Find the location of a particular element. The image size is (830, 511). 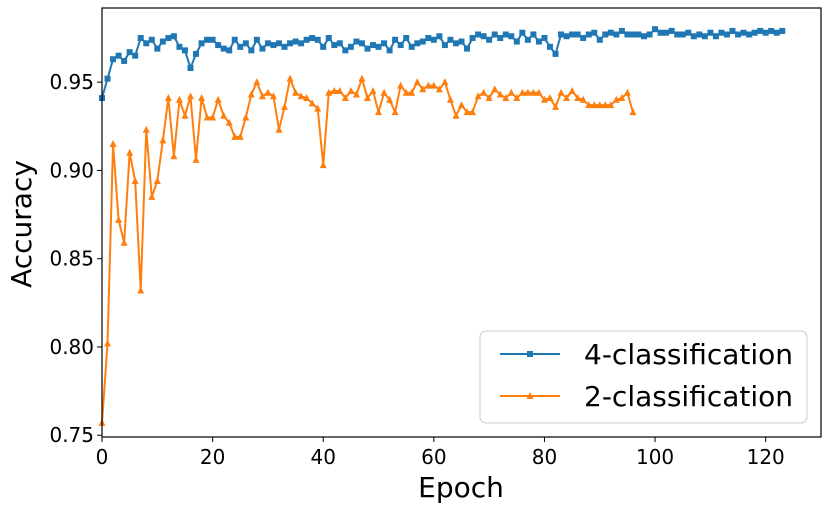

y-axis-title: Accuracy is located at coordinates (21, 224).